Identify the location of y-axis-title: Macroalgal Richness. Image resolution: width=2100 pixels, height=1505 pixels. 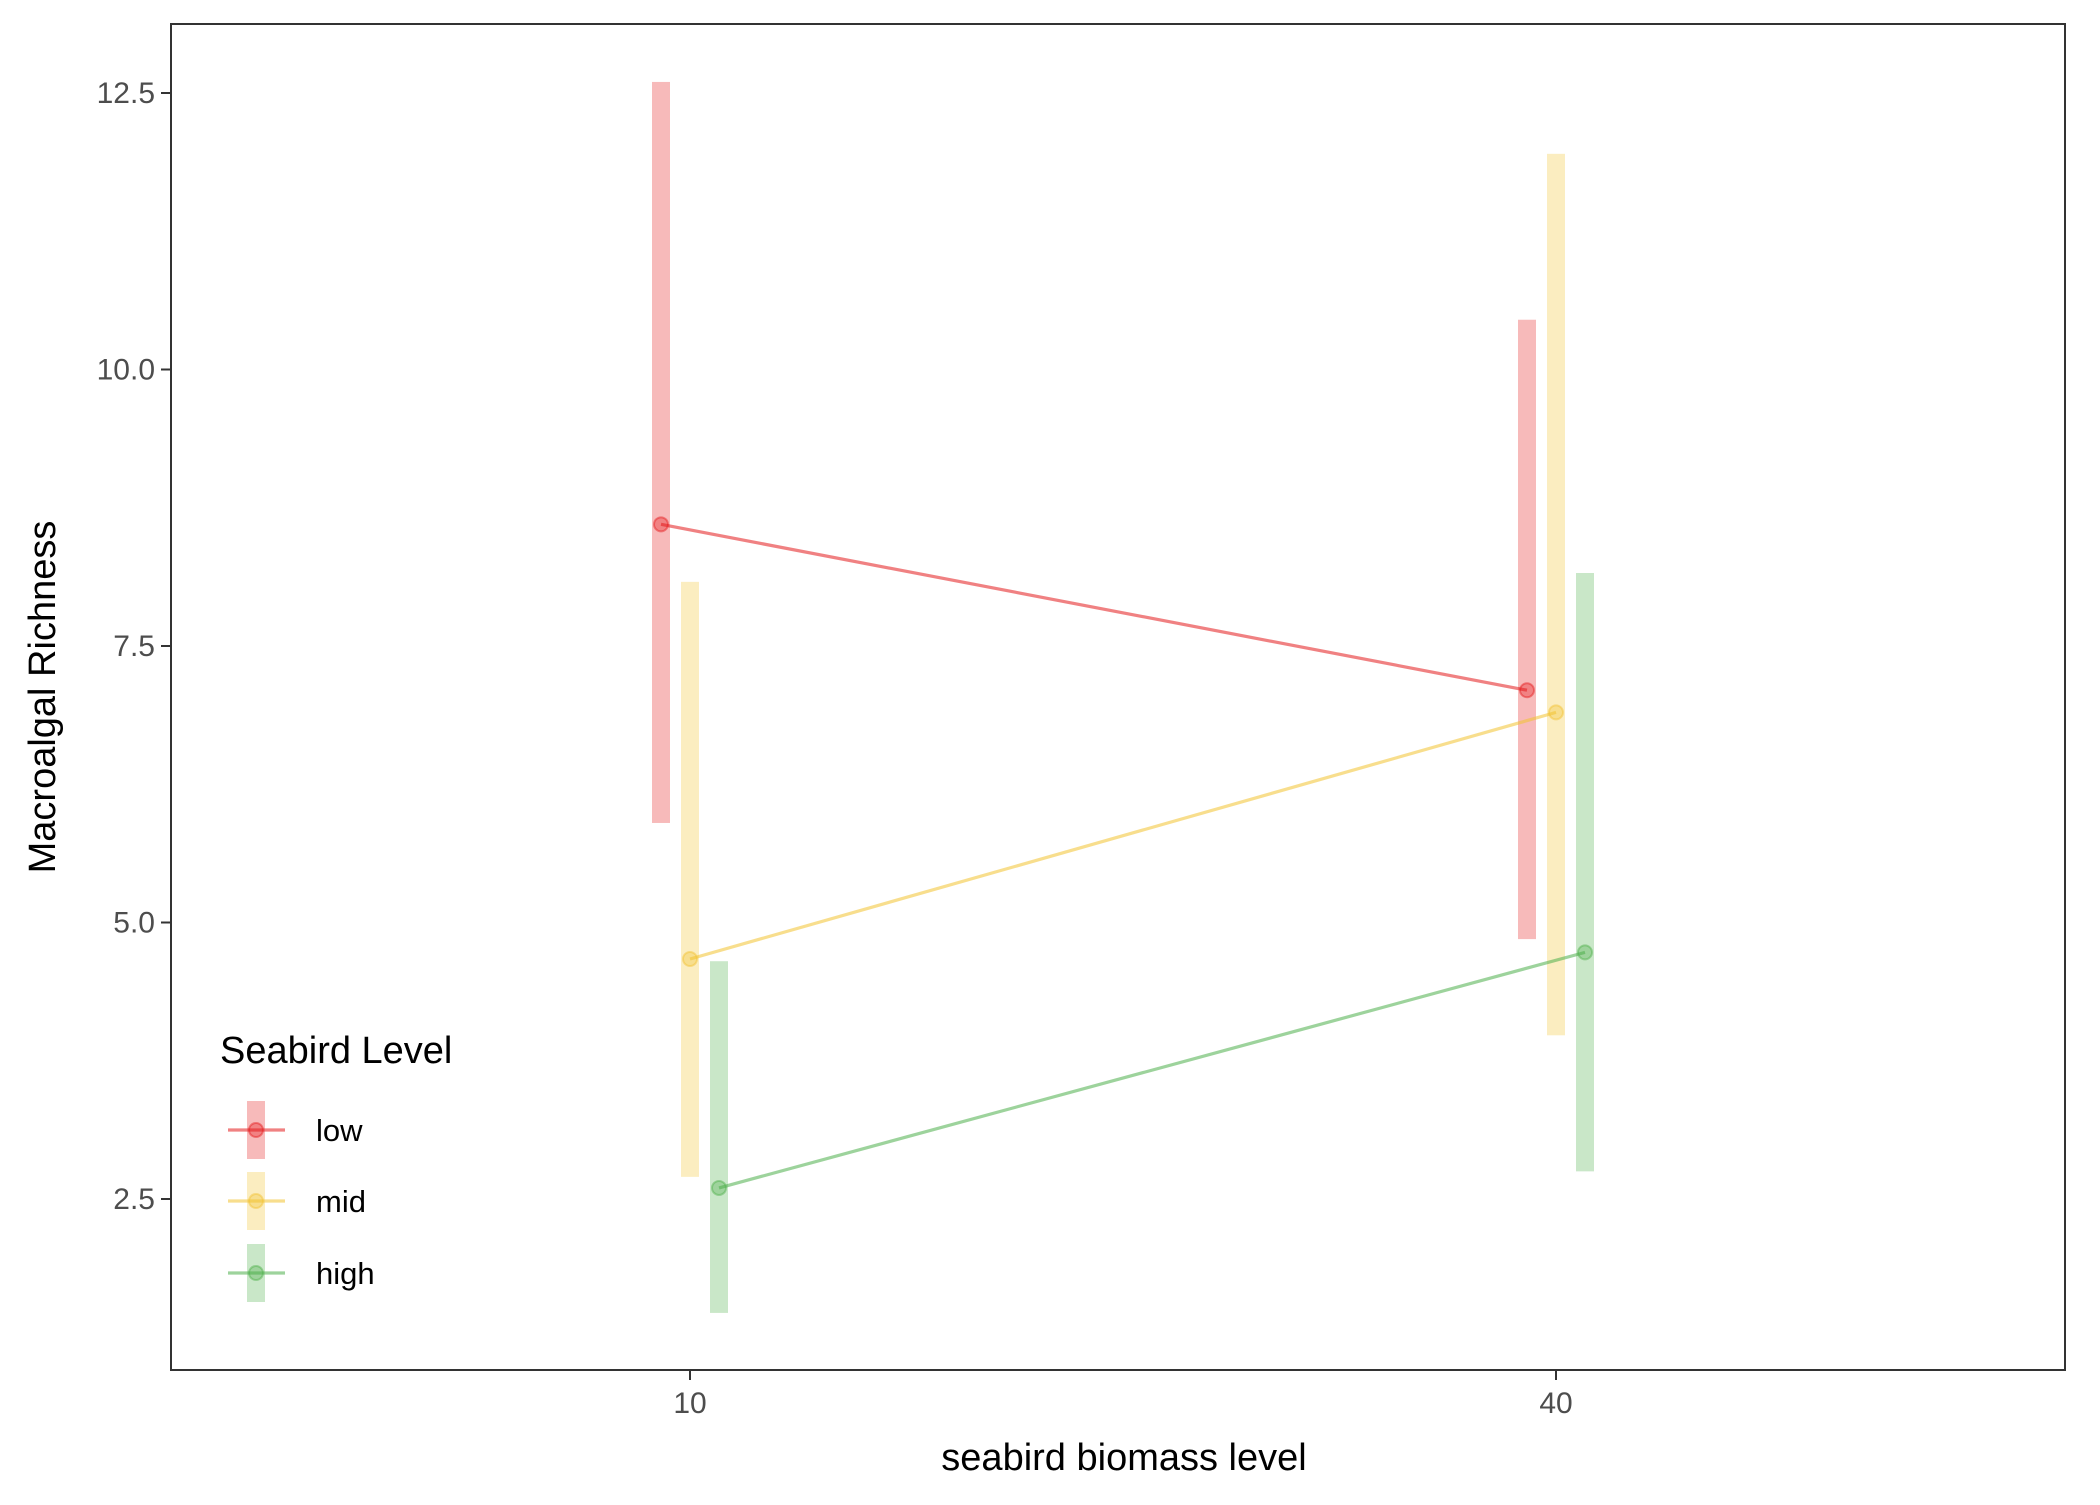
(43, 697).